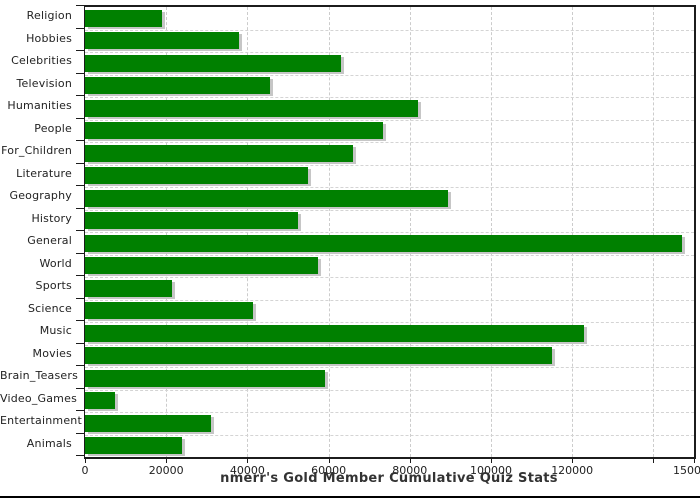  Describe the element at coordinates (100, 400) in the screenshot. I see `bar-video_games` at that location.